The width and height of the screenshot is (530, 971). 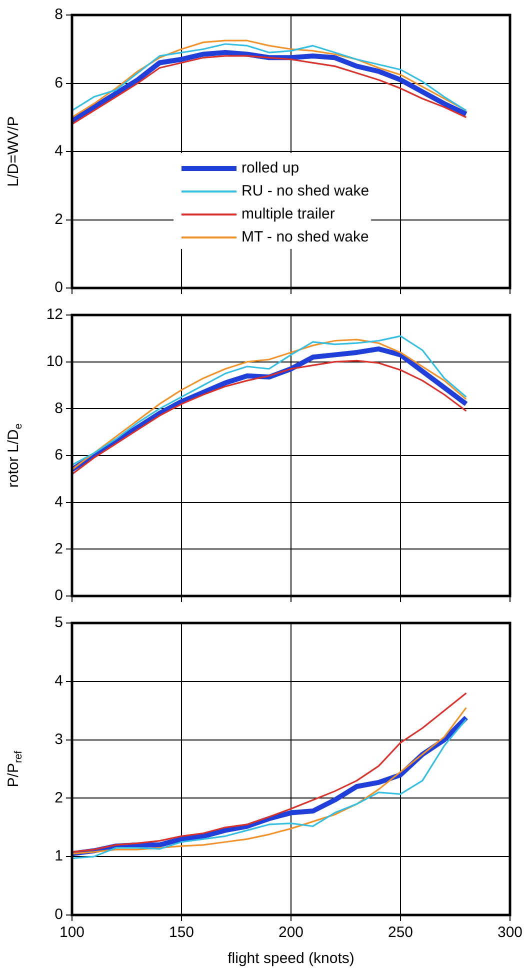 I want to click on y-tick-label: 10, so click(x=54, y=361).